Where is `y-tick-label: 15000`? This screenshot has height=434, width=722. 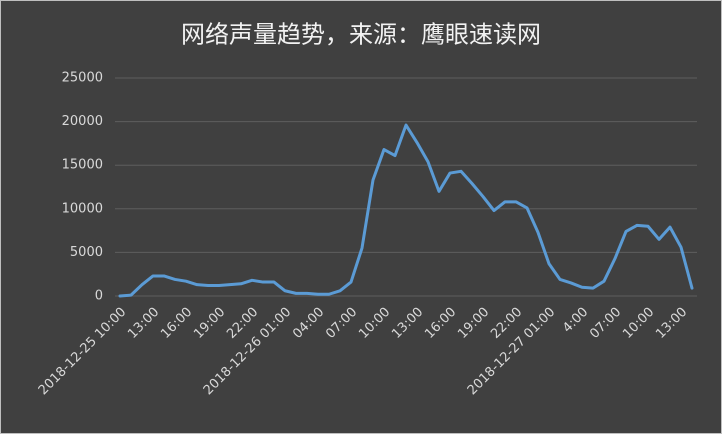
y-tick-label: 15000 is located at coordinates (82, 165).